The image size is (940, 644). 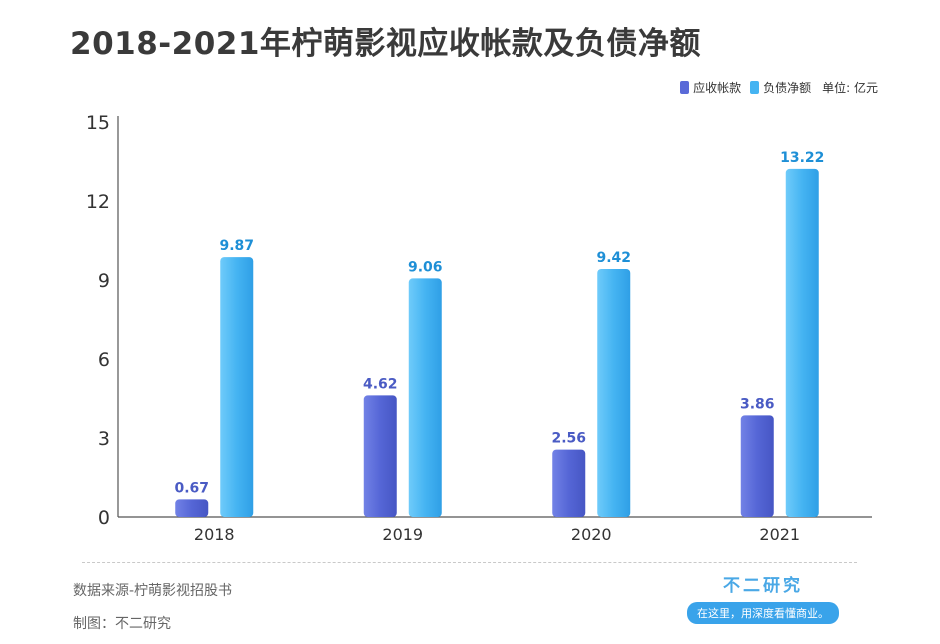 What do you see at coordinates (497, 534) in the screenshot?
I see `x-tick-labels: 2018 2019 2020 2021` at bounding box center [497, 534].